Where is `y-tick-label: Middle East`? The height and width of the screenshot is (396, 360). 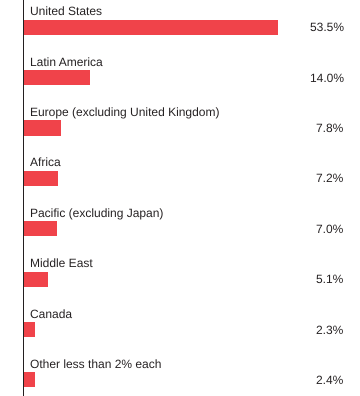 y-tick-label: Middle East is located at coordinates (62, 263).